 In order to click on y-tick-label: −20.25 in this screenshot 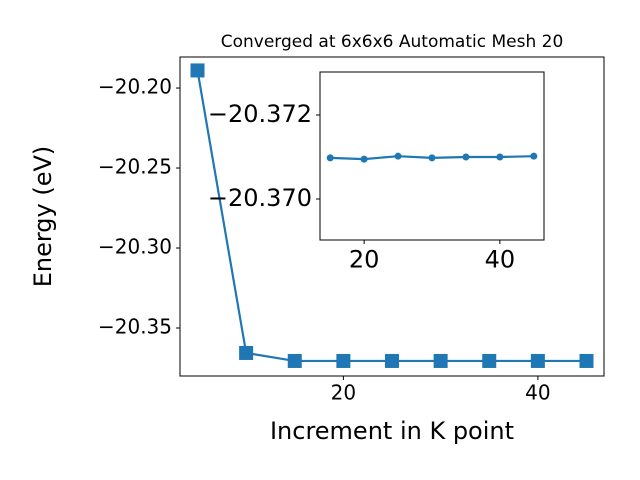, I will do `click(135, 167)`.